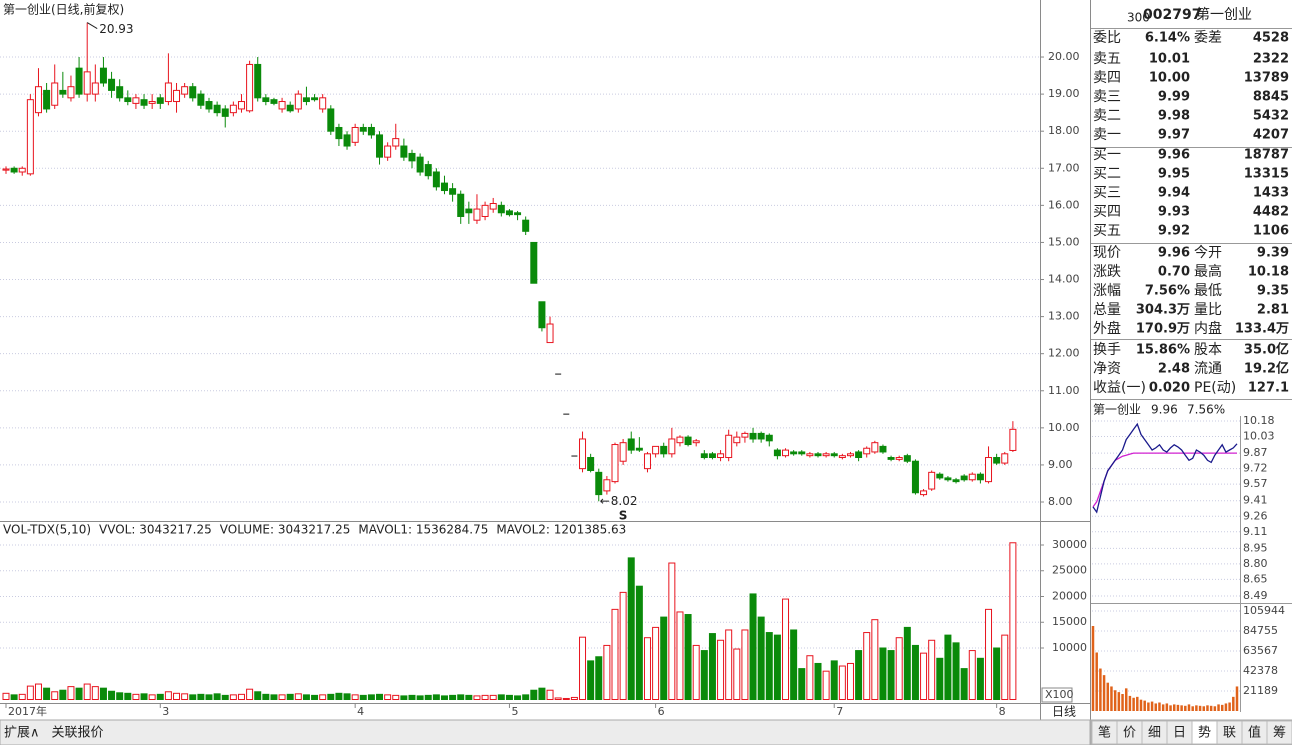 Image resolution: width=1292 pixels, height=745 pixels. Describe the element at coordinates (1255, 578) in the screenshot. I see `mini-y-label: 8.65` at that location.